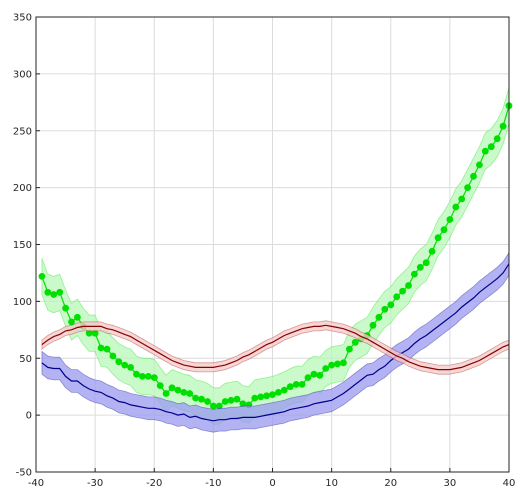  I want to click on y-tick-label: 0, so click(29, 416).